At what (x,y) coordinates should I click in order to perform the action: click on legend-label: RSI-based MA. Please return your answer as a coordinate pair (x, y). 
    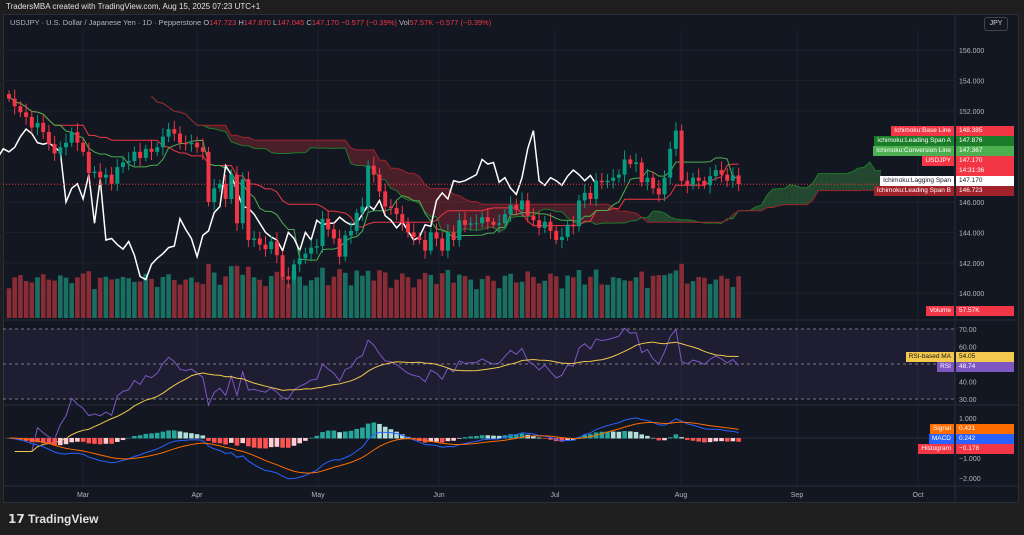
    Looking at the image, I should click on (929, 357).